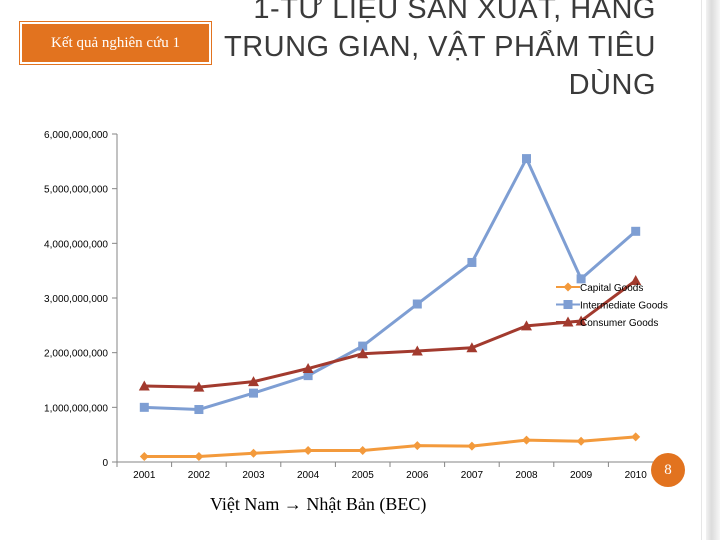  What do you see at coordinates (624, 306) in the screenshot?
I see `legend-label: Intermediate Goods` at bounding box center [624, 306].